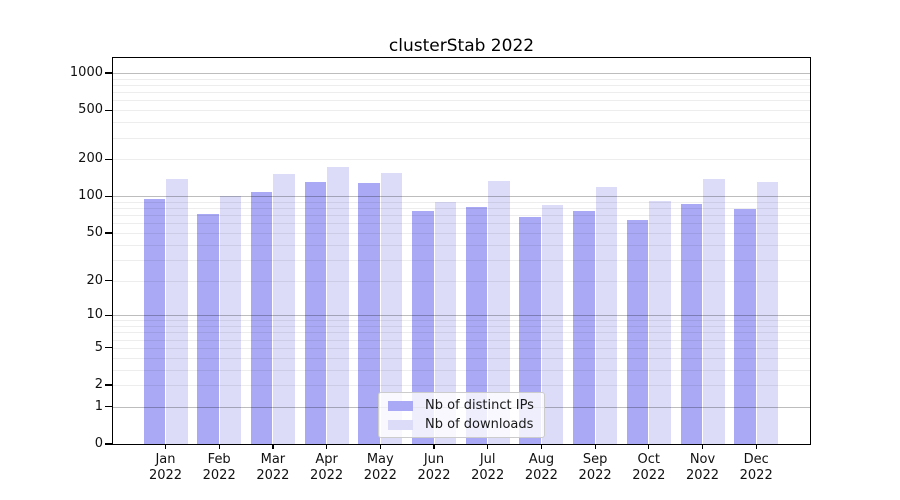 Image resolution: width=900 pixels, height=500 pixels. Describe the element at coordinates (380, 459) in the screenshot. I see `x-tick-label-line: May` at that location.